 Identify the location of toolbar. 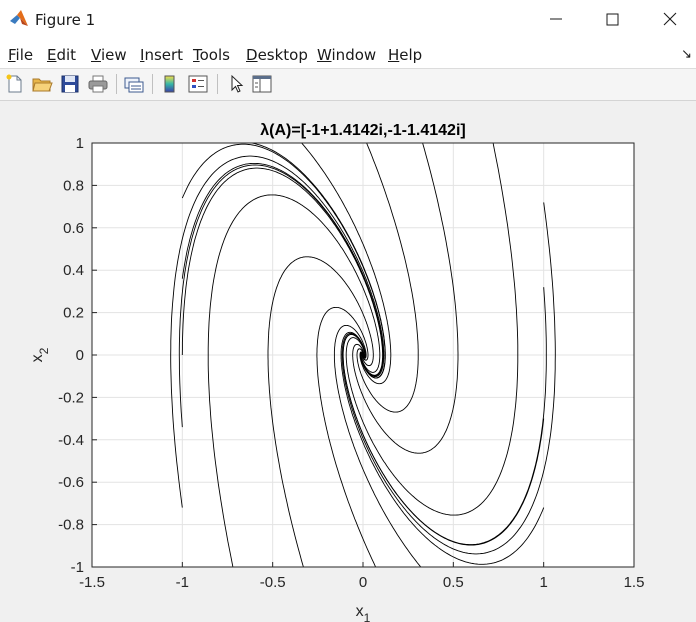
(348, 85).